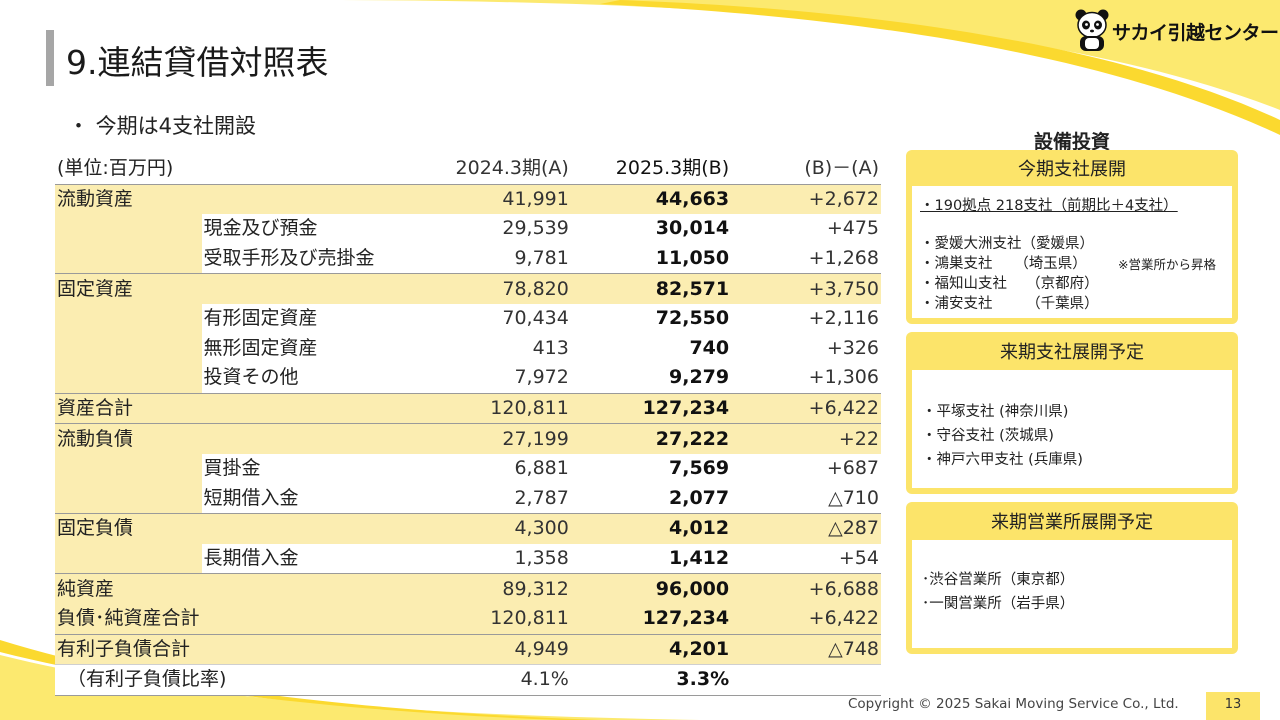 The image size is (1280, 720). Describe the element at coordinates (128, 408) in the screenshot. I see `row-category: 資産合計` at that location.